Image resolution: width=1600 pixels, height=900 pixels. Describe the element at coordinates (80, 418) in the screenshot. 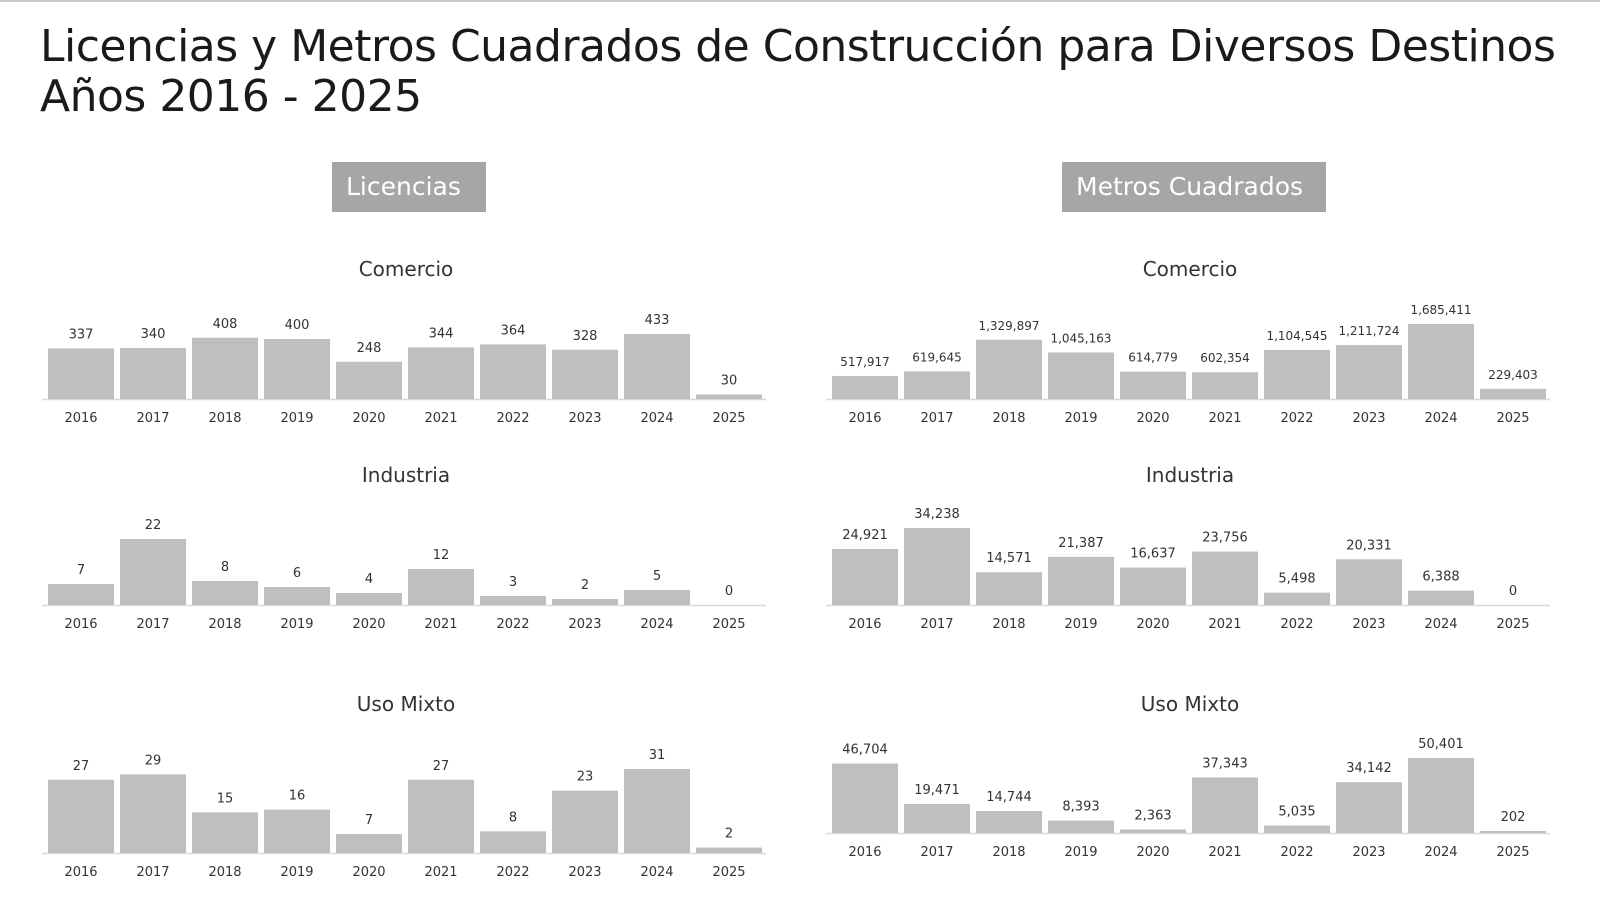

I see `tick-label-licencias-comercio-2016: 2016` at that location.